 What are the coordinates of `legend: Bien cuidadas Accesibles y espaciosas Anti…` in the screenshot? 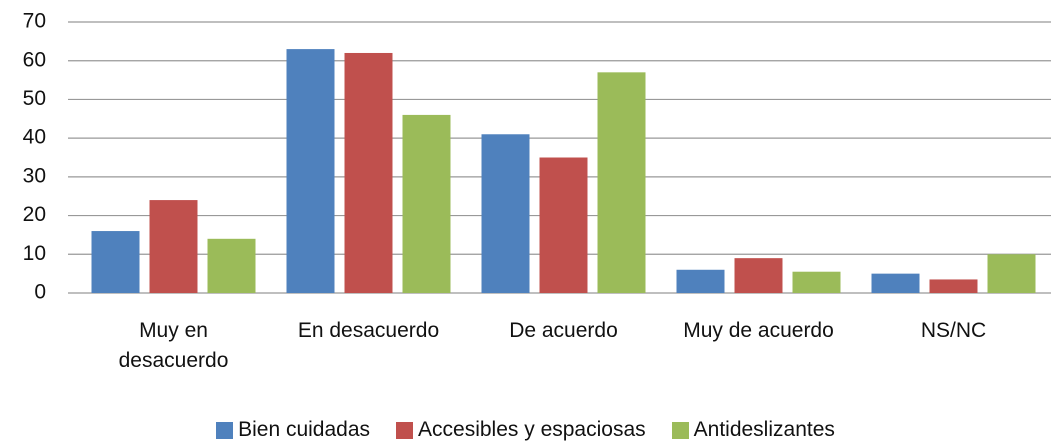 It's located at (525, 430).